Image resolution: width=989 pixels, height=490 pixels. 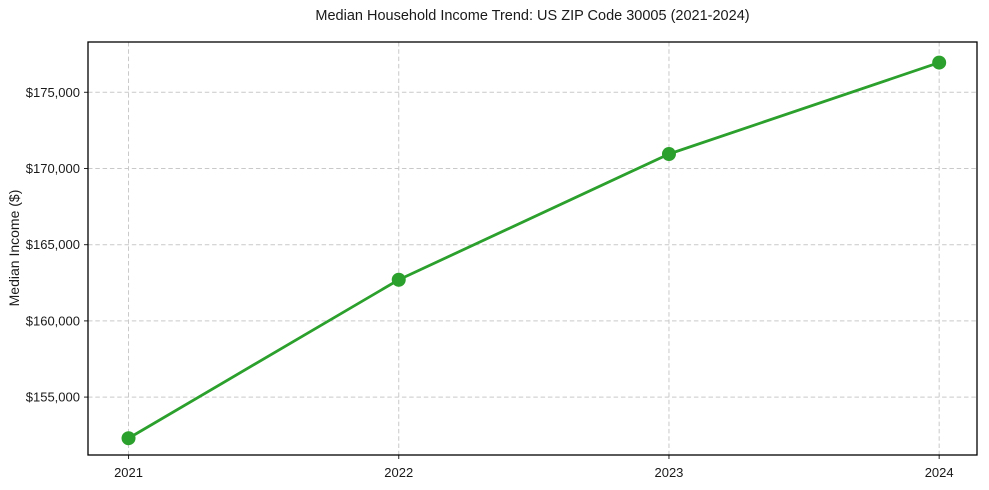 What do you see at coordinates (53, 397) in the screenshot?
I see `y-tick-label: $155,000` at bounding box center [53, 397].